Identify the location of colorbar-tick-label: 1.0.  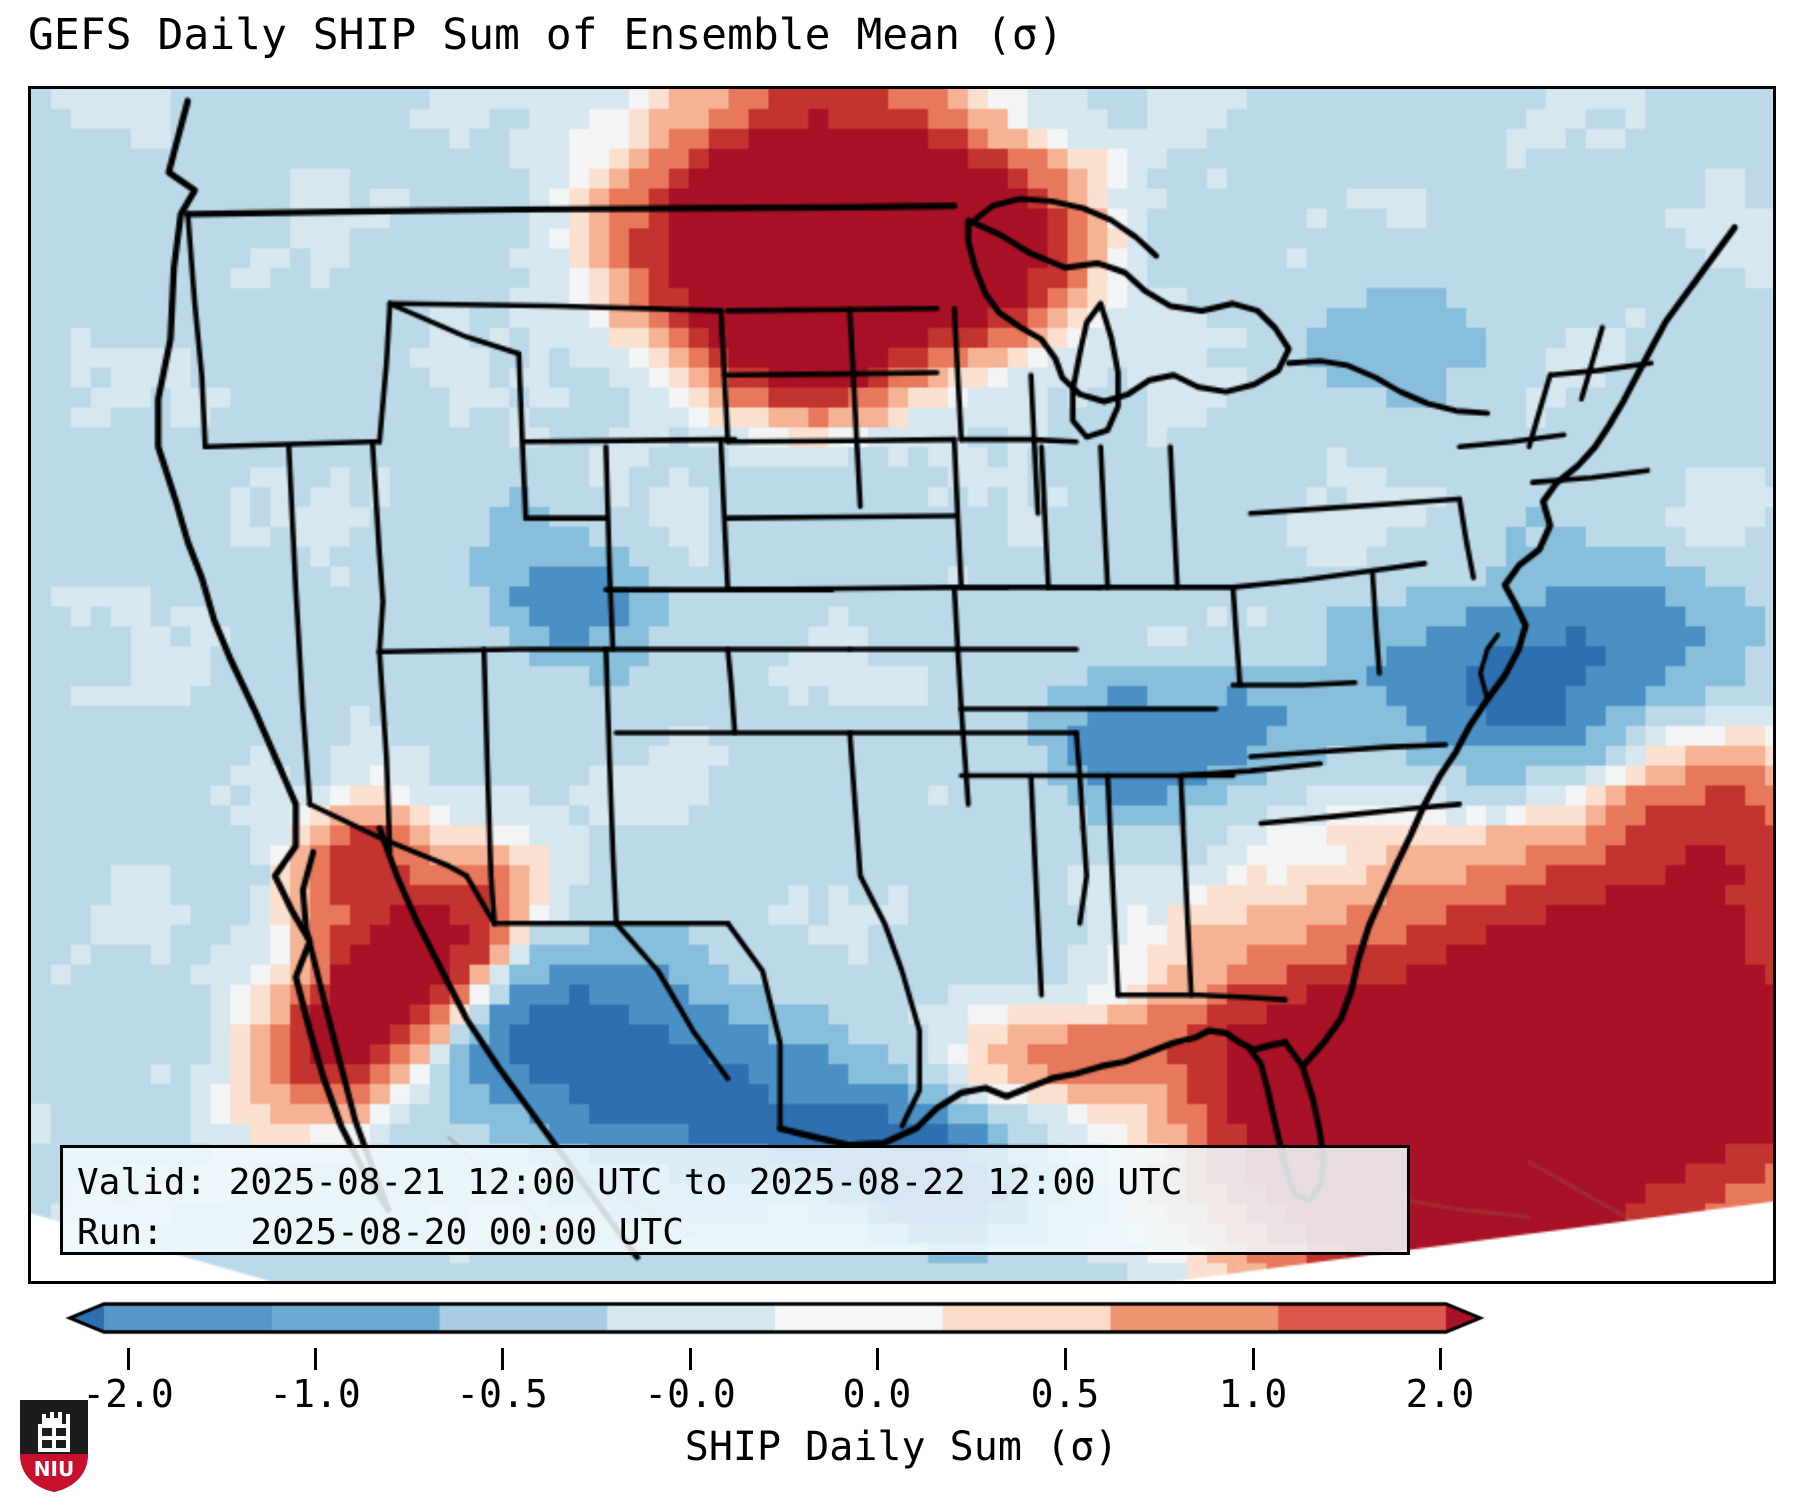
(1253, 1394).